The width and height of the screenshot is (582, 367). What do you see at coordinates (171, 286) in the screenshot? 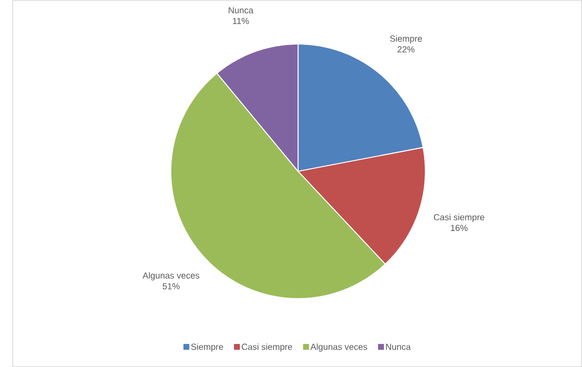
I see `data-label: 51%` at bounding box center [171, 286].